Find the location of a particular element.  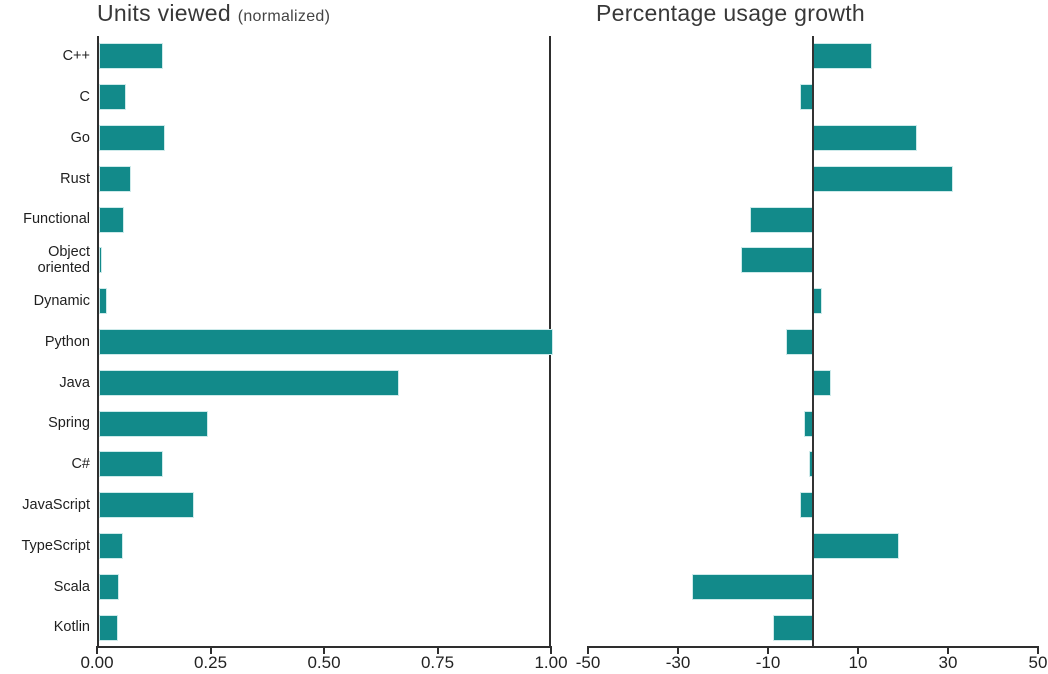

left-chart-title-text: Units viewed is located at coordinates (164, 13).